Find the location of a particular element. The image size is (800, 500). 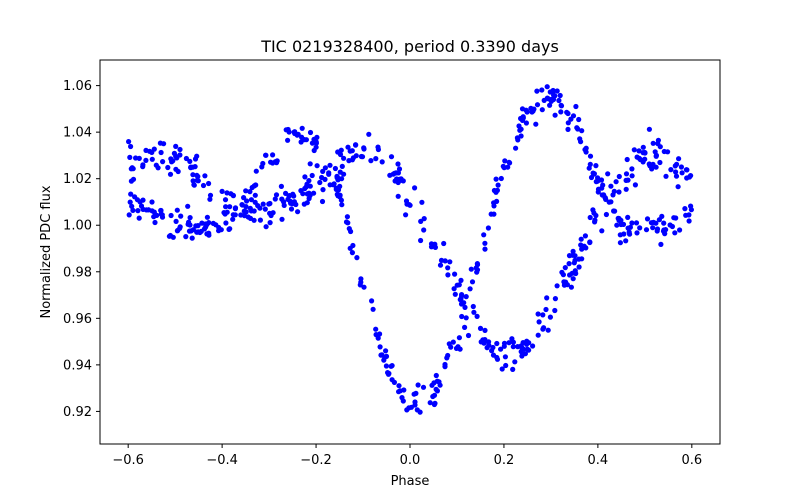

y-axis-ticks: 0.92 0.94 0.96 0.98 1.00 1.02 1.04 1.06 is located at coordinates (81, 249).